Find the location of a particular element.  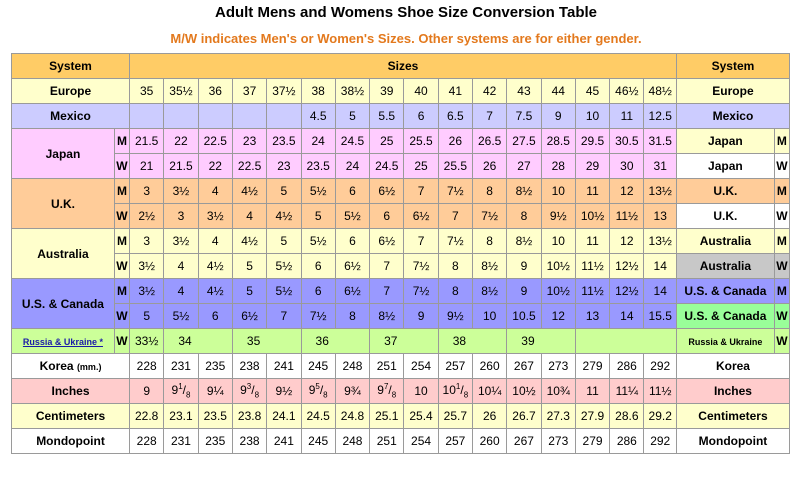

row-label-right: Russia & Ukraine is located at coordinates (725, 341).